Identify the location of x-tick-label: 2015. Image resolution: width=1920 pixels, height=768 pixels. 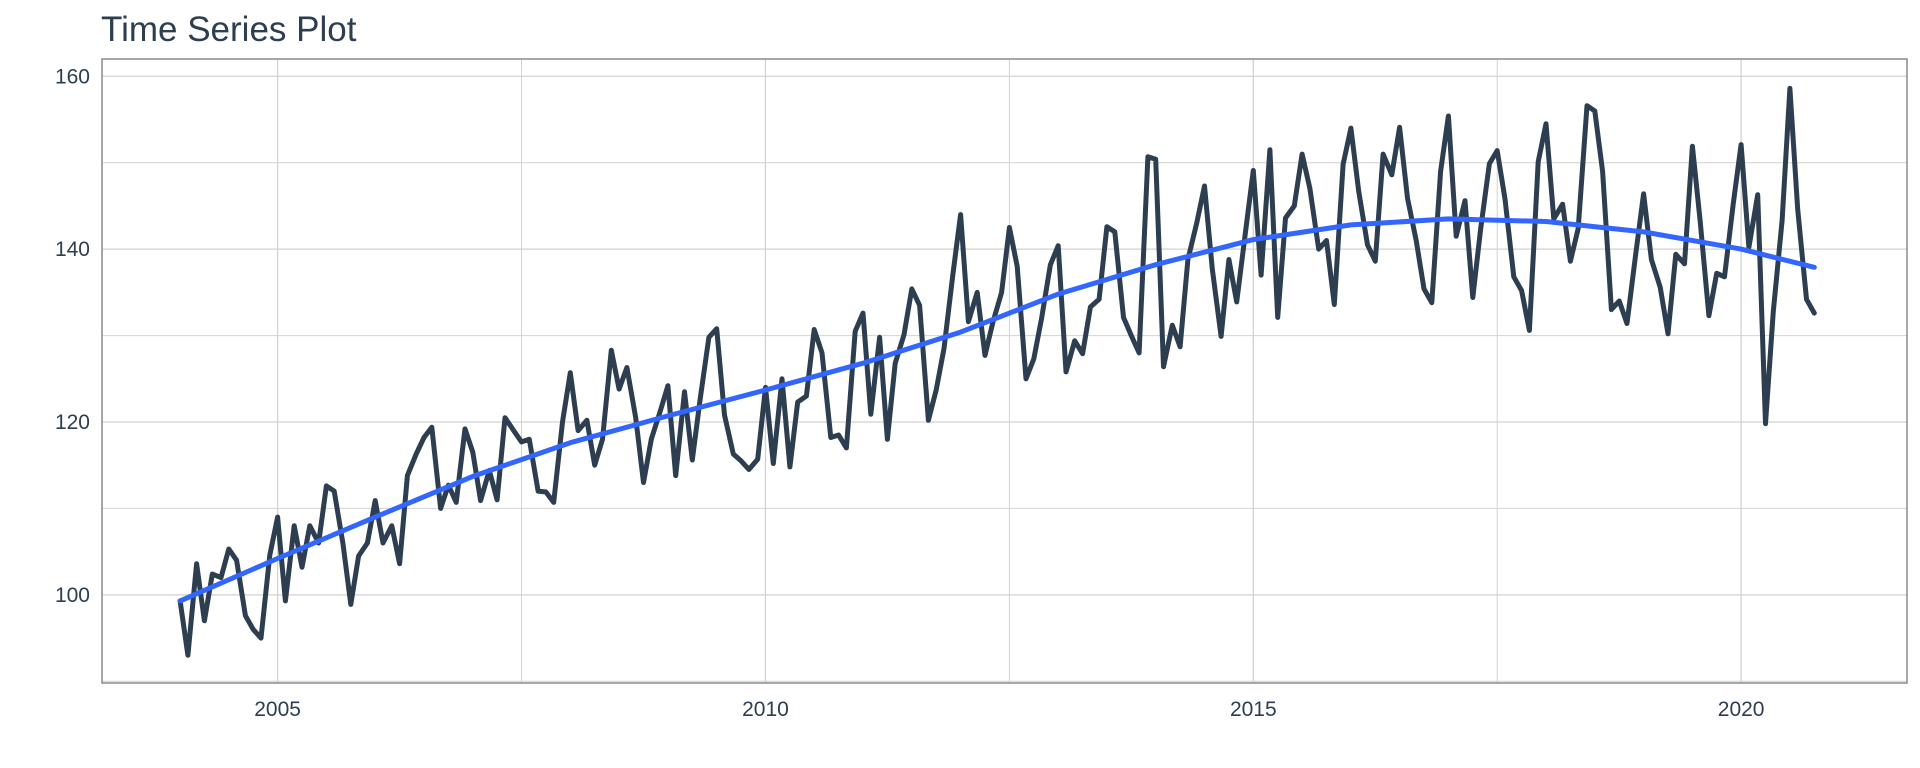
(1253, 709).